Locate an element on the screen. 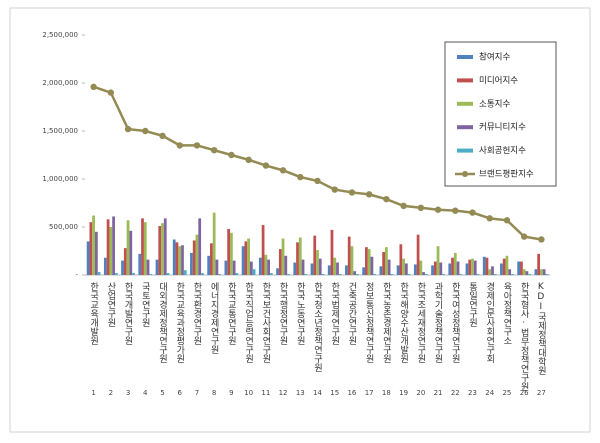 The width and height of the screenshot is (600, 443). x-tick-label: 한국교육과정평가원 is located at coordinates (179, 322).